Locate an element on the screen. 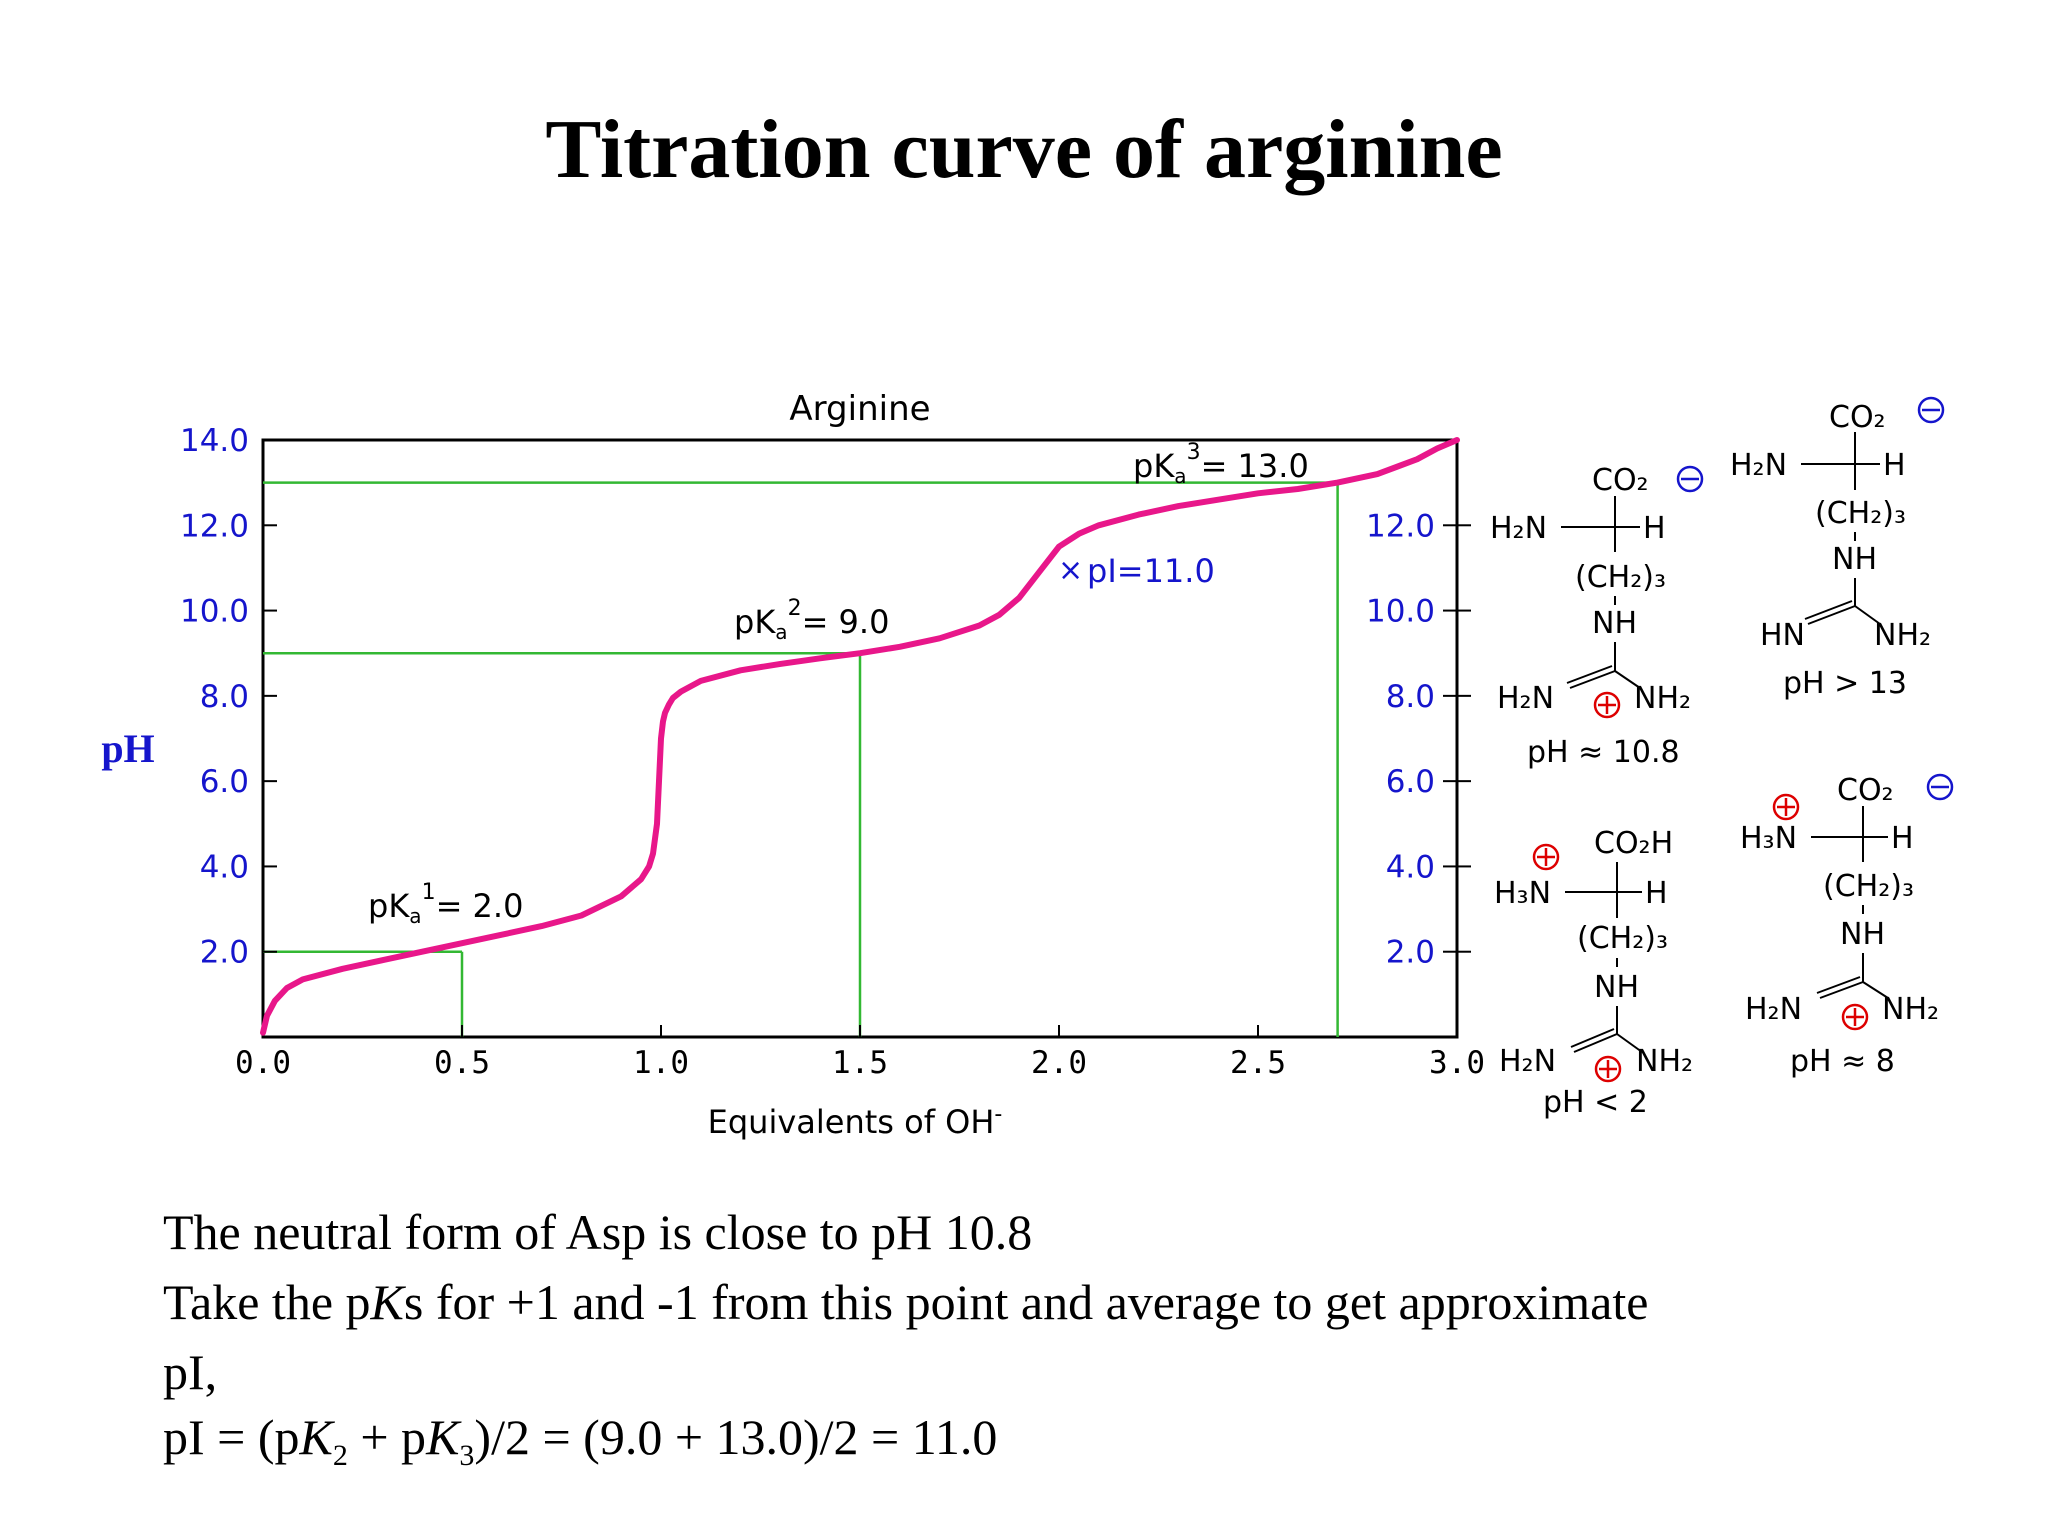  y-tick-label-inner: 2.0 is located at coordinates (1410, 953).